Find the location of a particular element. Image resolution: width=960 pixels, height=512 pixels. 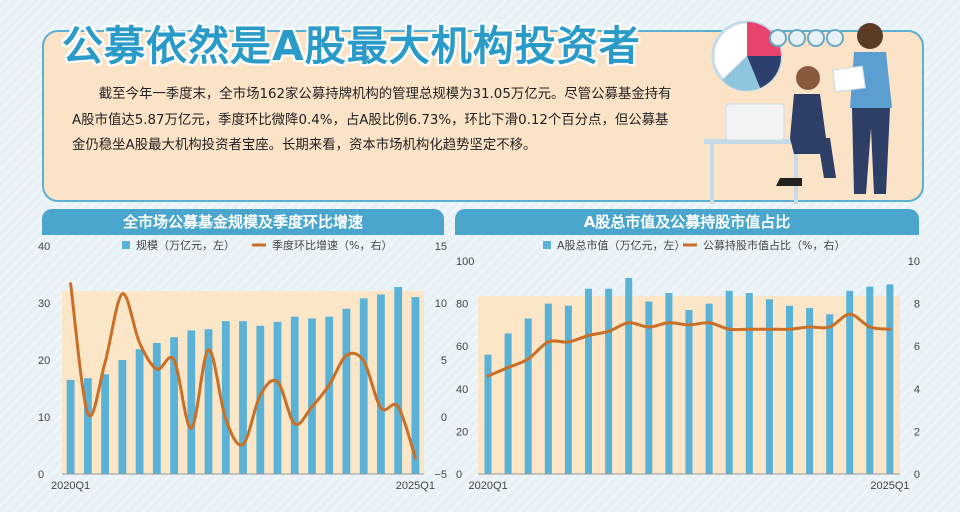

chart2-left-tick-0: 0 is located at coordinates (459, 475).